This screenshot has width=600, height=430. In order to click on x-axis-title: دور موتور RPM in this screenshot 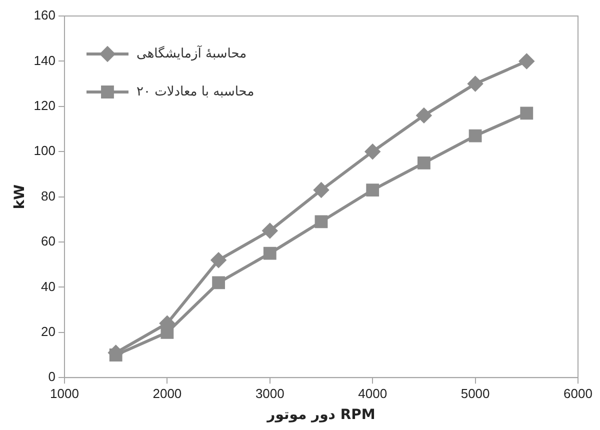, I will do `click(321, 415)`.